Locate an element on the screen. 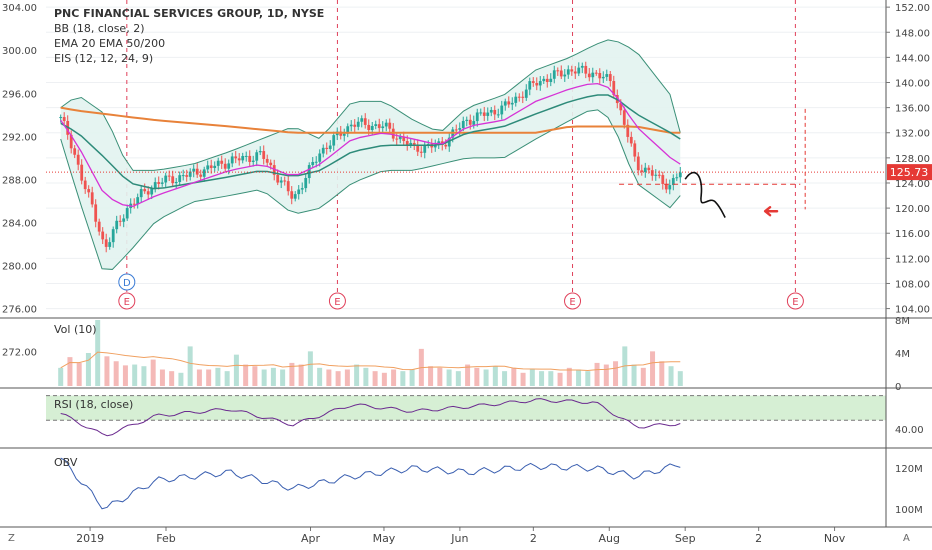  obv-pane-label: OBV is located at coordinates (66, 462).